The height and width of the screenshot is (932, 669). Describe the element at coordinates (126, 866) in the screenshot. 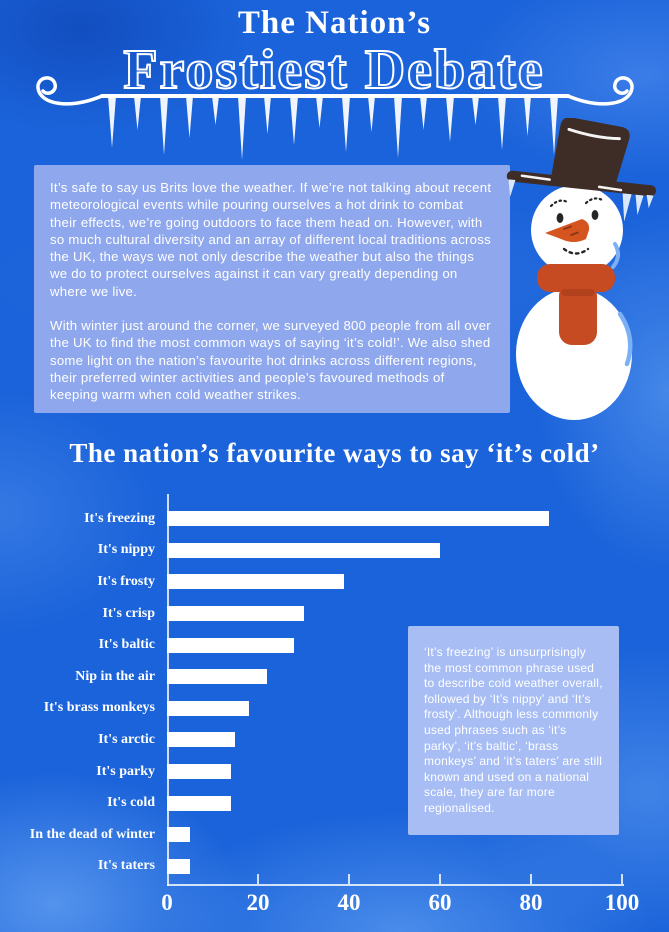

I see `bar-label: It's taters` at that location.